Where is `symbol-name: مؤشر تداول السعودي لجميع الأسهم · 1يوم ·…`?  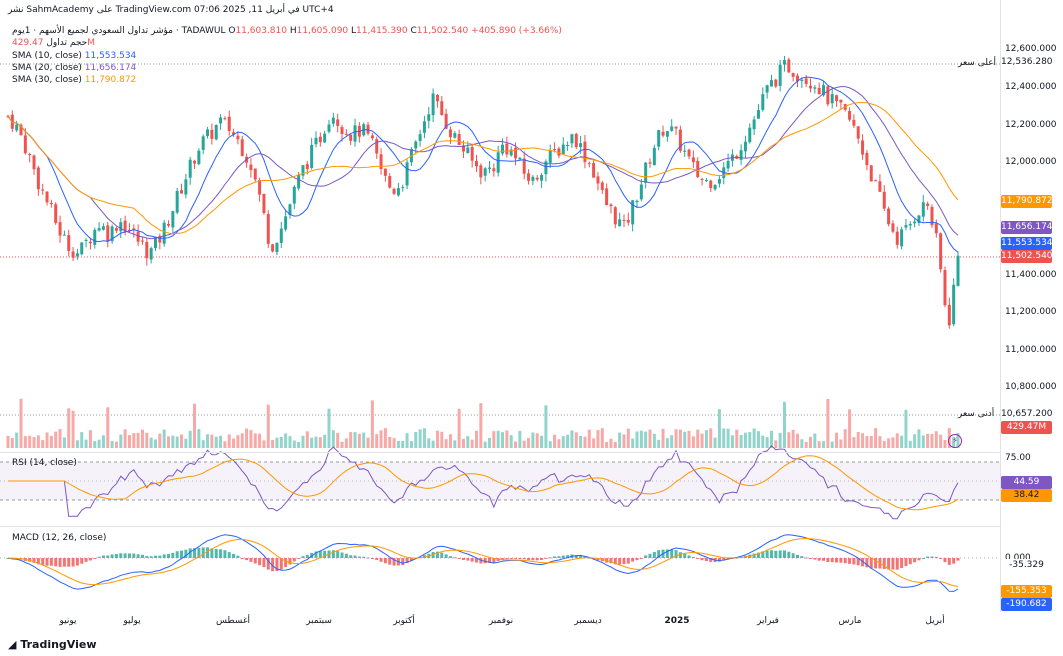 symbol-name: مؤشر تداول السعودي لجميع الأسهم · 1يوم ·… is located at coordinates (119, 31).